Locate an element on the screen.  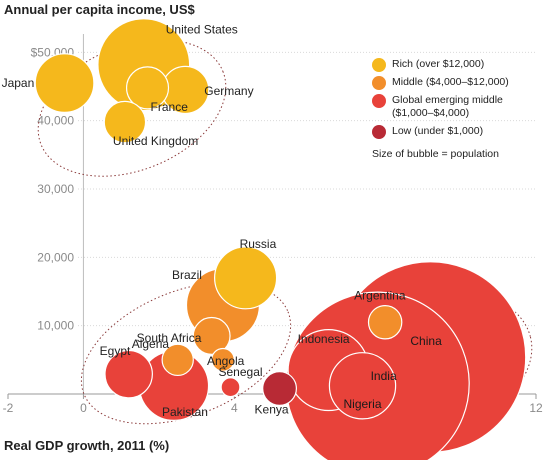
legend-swatch-low is located at coordinates (379, 132).